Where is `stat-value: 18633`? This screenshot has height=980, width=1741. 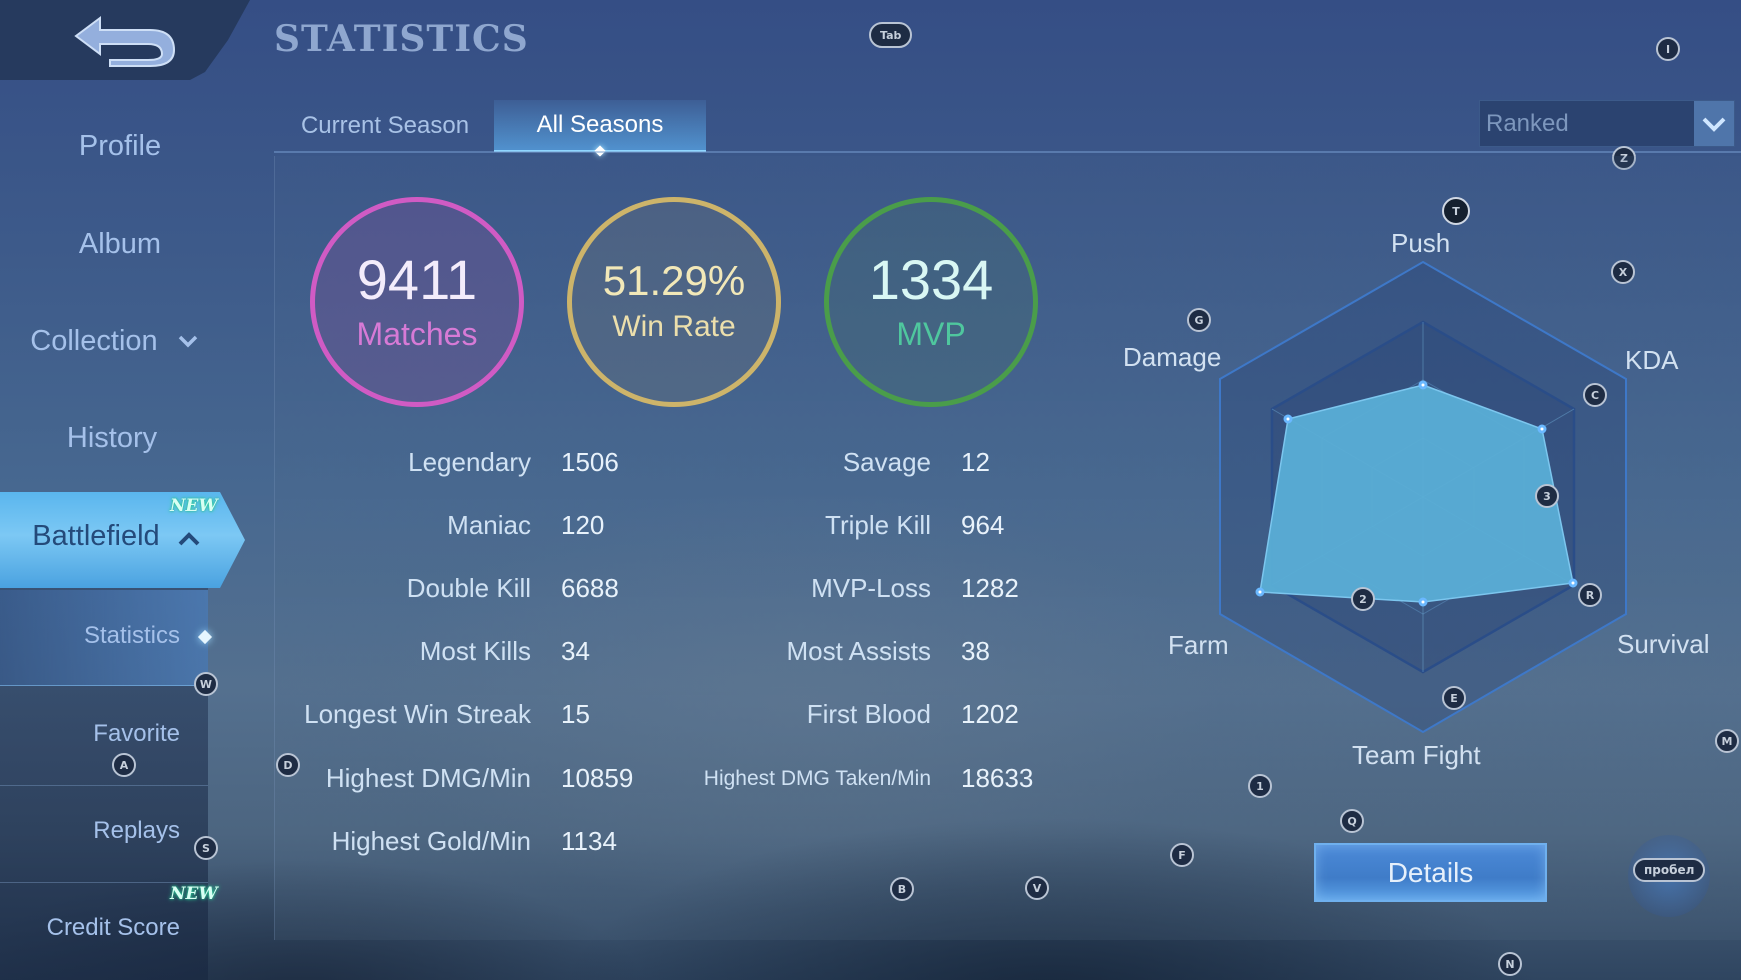 stat-value: 18633 is located at coordinates (997, 778).